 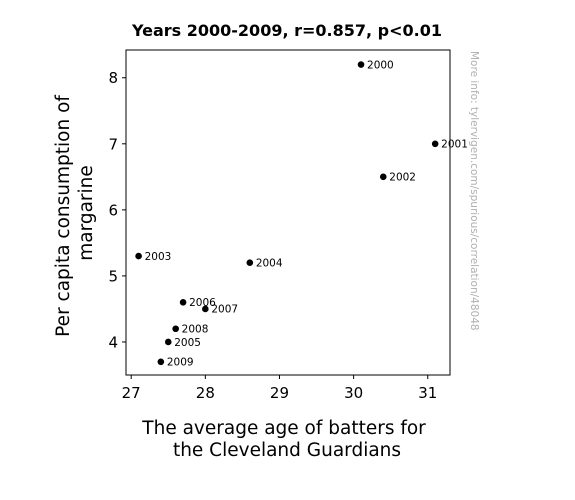 What do you see at coordinates (380, 65) in the screenshot?
I see `data-label-2000: 2000` at bounding box center [380, 65].